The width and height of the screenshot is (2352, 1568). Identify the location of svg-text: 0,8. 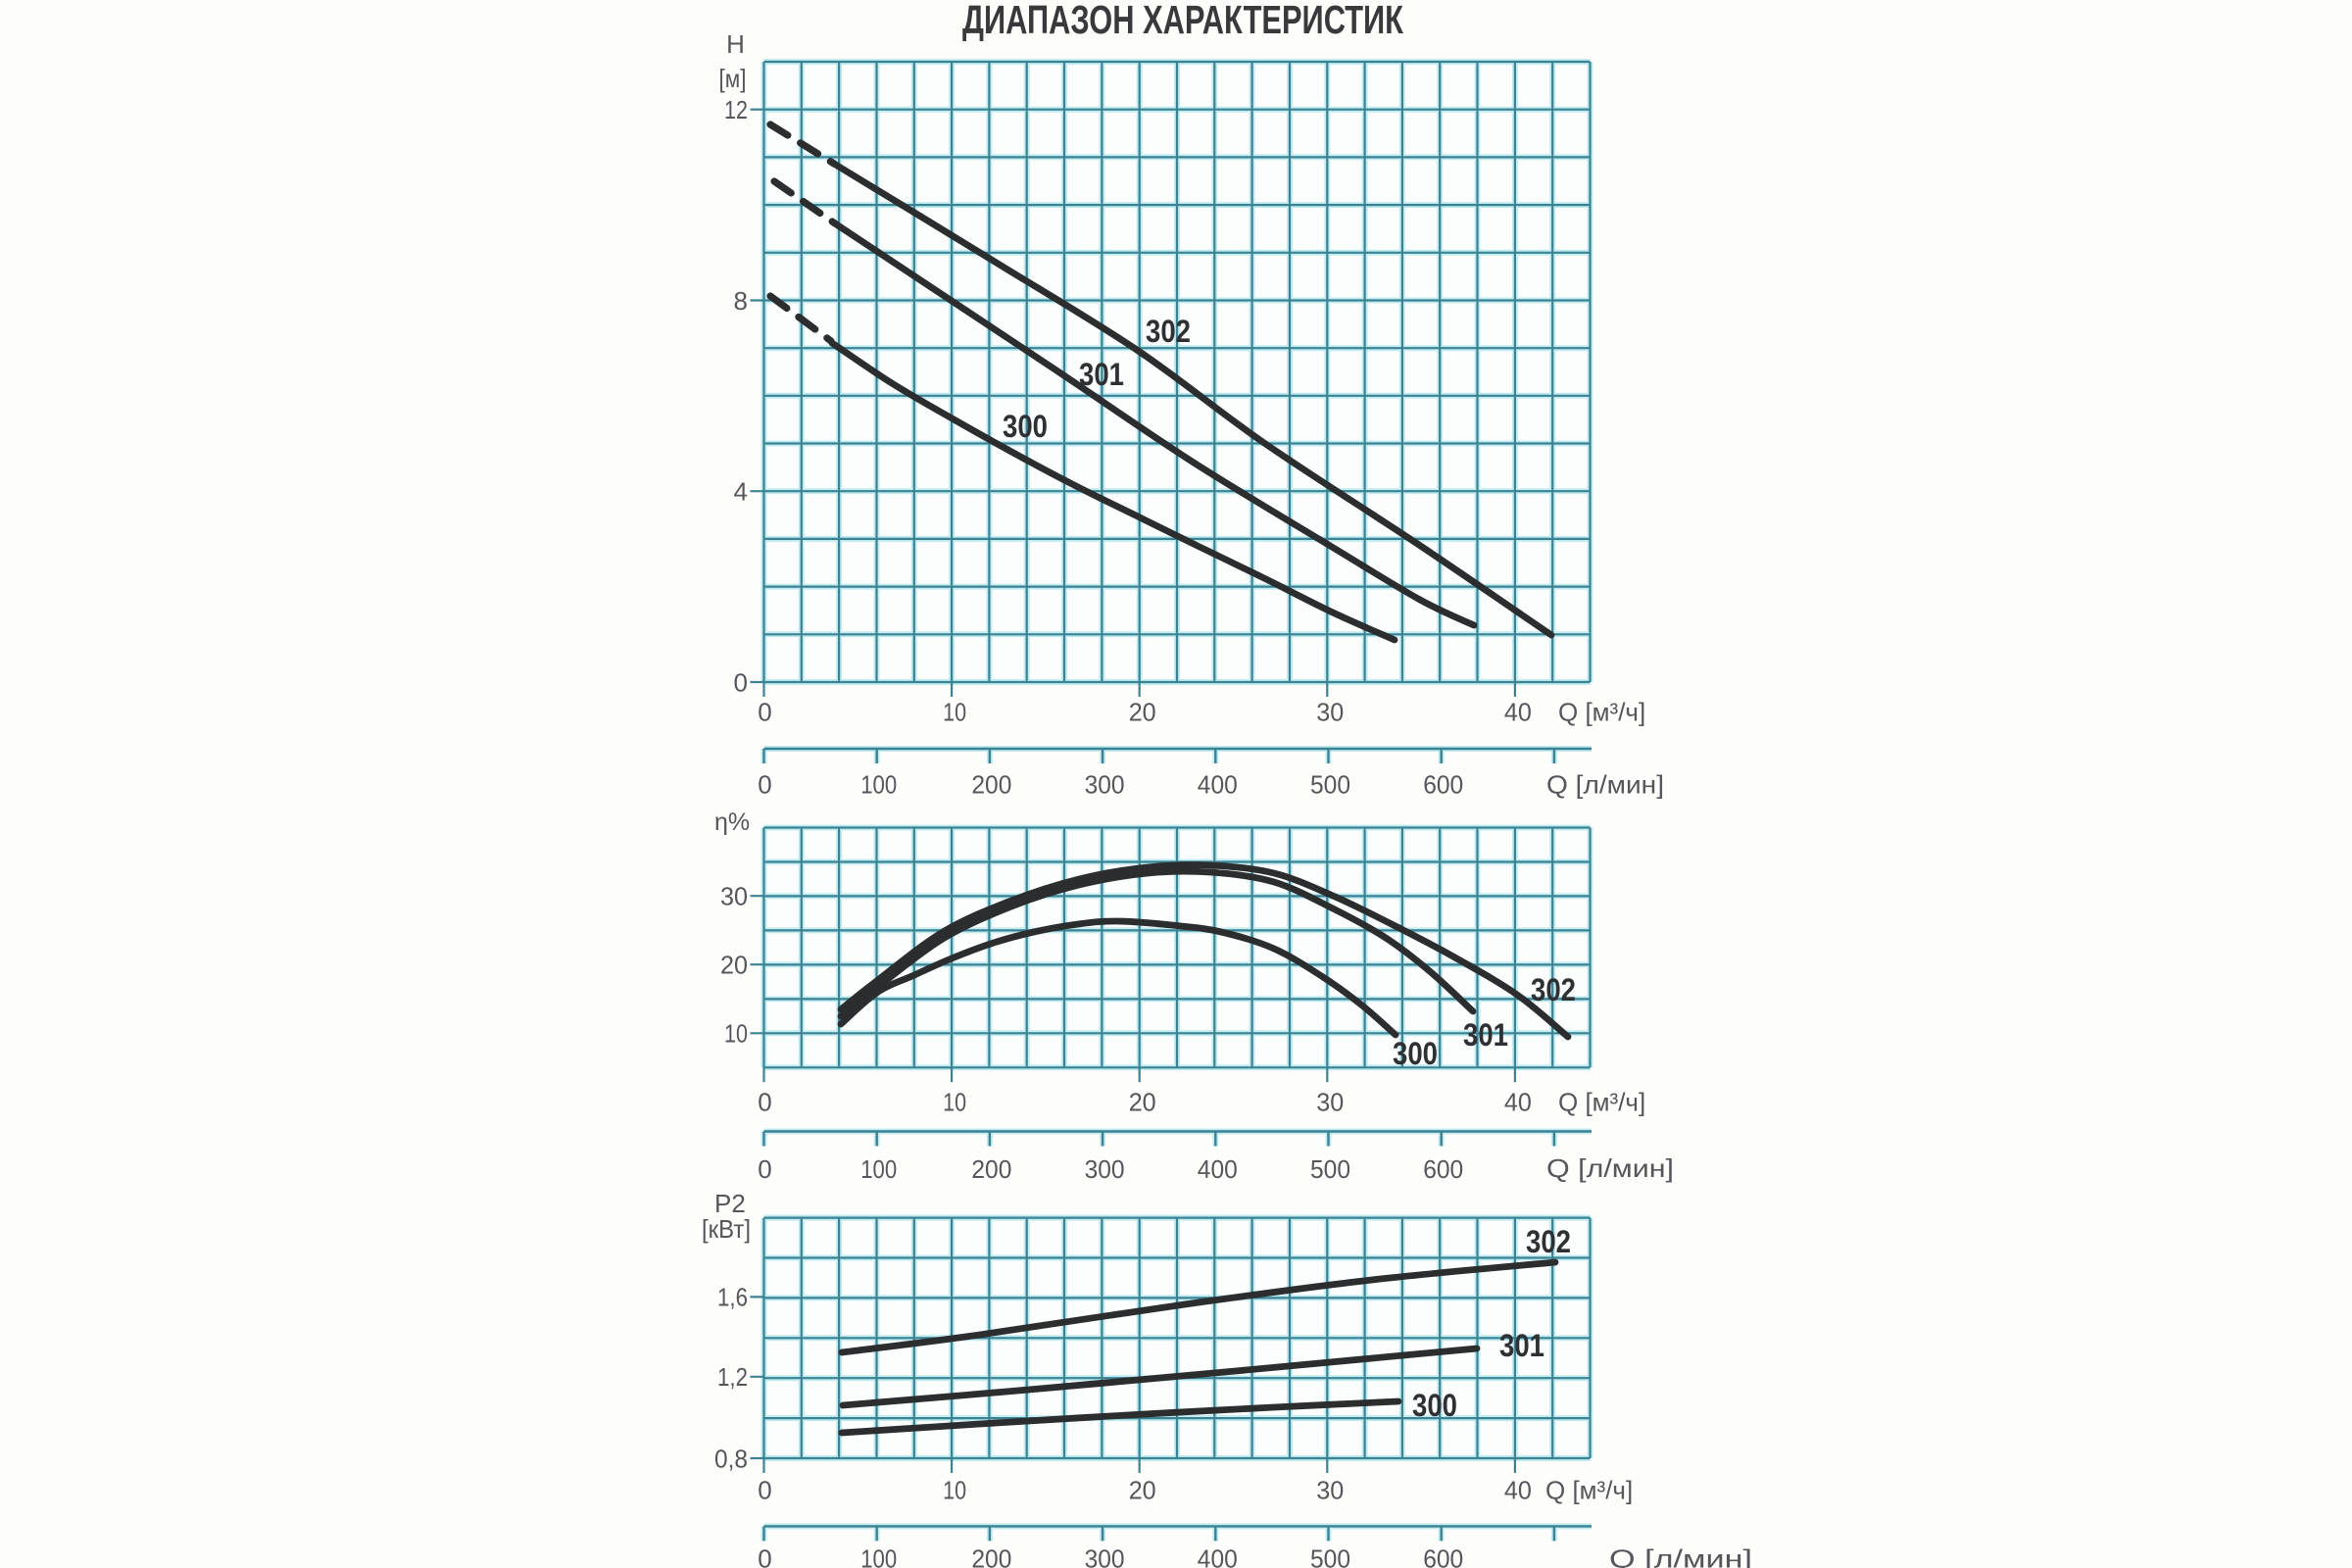
(731, 1458).